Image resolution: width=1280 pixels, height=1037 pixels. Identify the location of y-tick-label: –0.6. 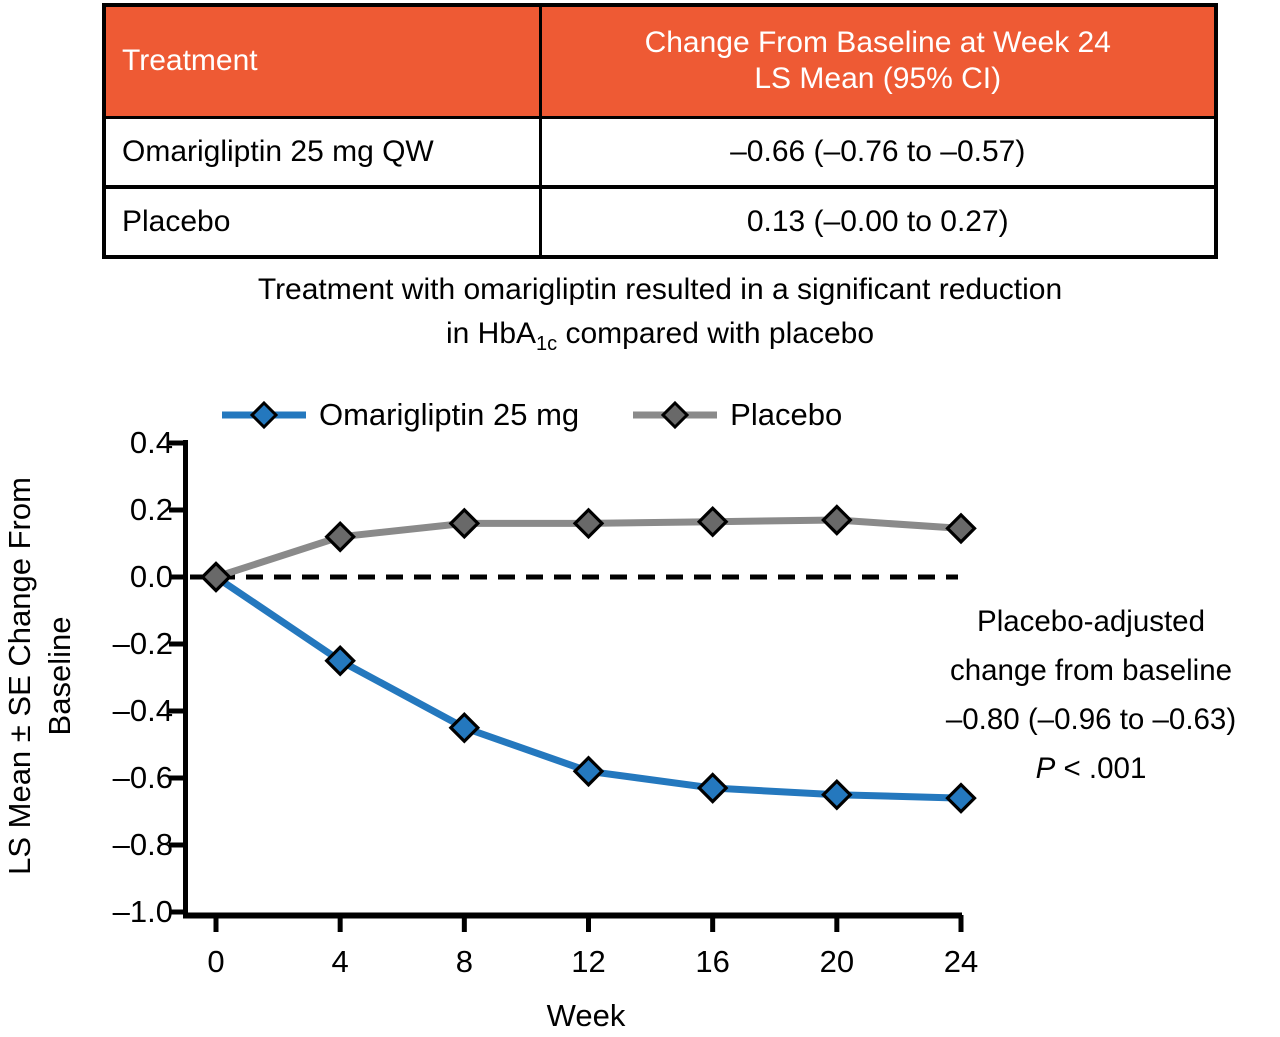
(142, 777).